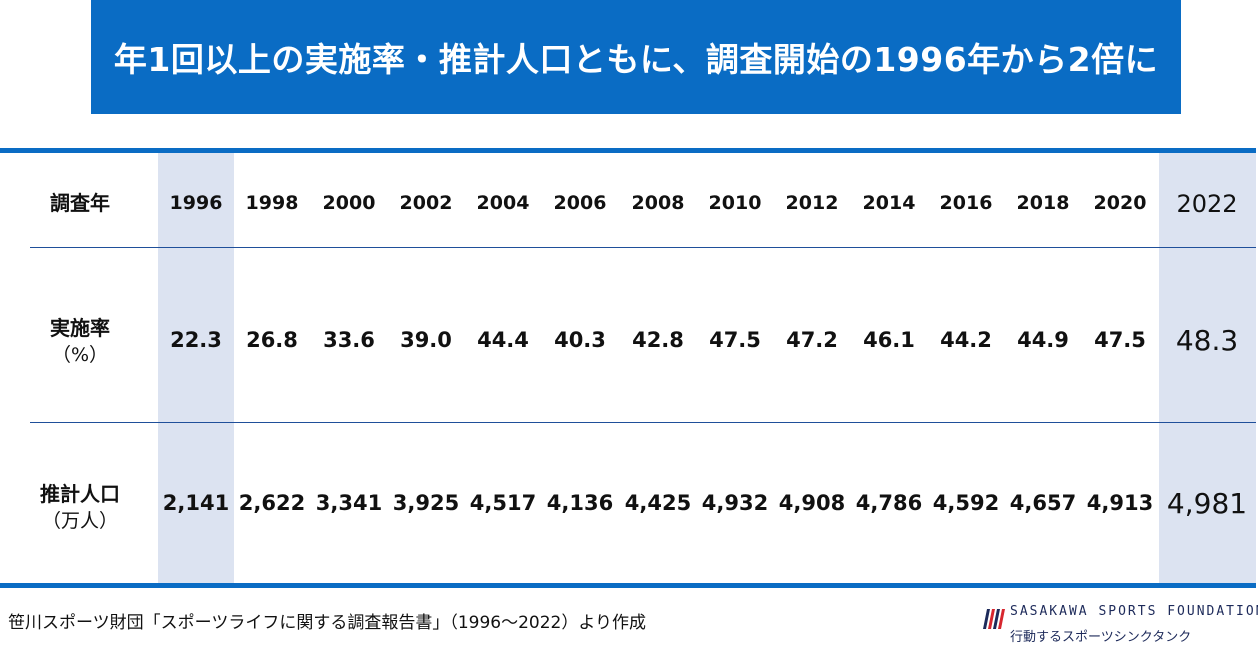 The image size is (1258, 654). I want to click on logo-name: SASAKAWA SPORTS FOUNDATION, so click(1134, 611).